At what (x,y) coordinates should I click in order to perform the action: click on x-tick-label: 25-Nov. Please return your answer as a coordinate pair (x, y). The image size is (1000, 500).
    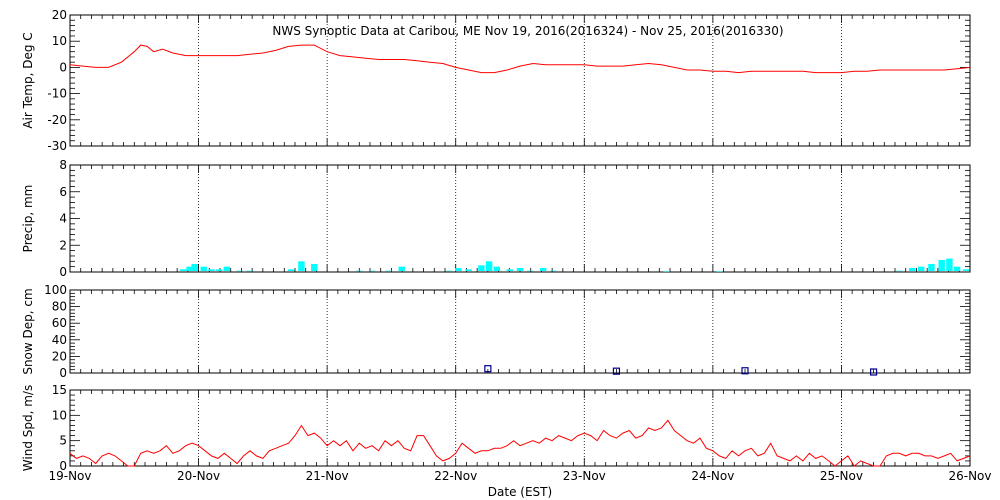
    Looking at the image, I should click on (841, 476).